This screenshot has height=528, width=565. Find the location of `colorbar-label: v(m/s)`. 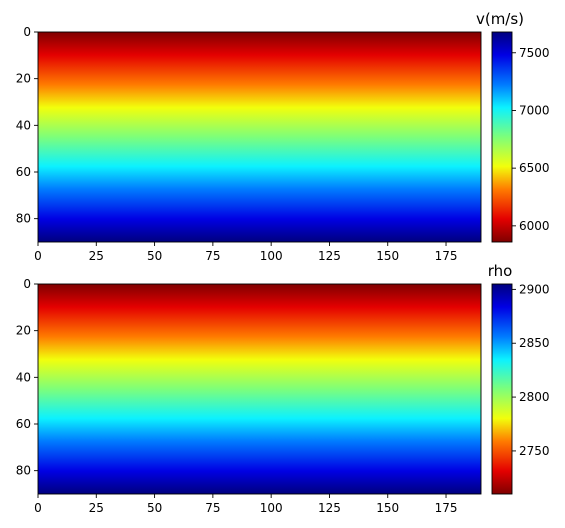

colorbar-label: v(m/s) is located at coordinates (500, 19).